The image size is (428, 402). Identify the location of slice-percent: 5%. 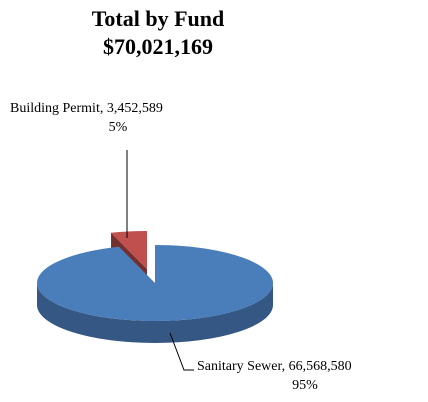
(118, 127).